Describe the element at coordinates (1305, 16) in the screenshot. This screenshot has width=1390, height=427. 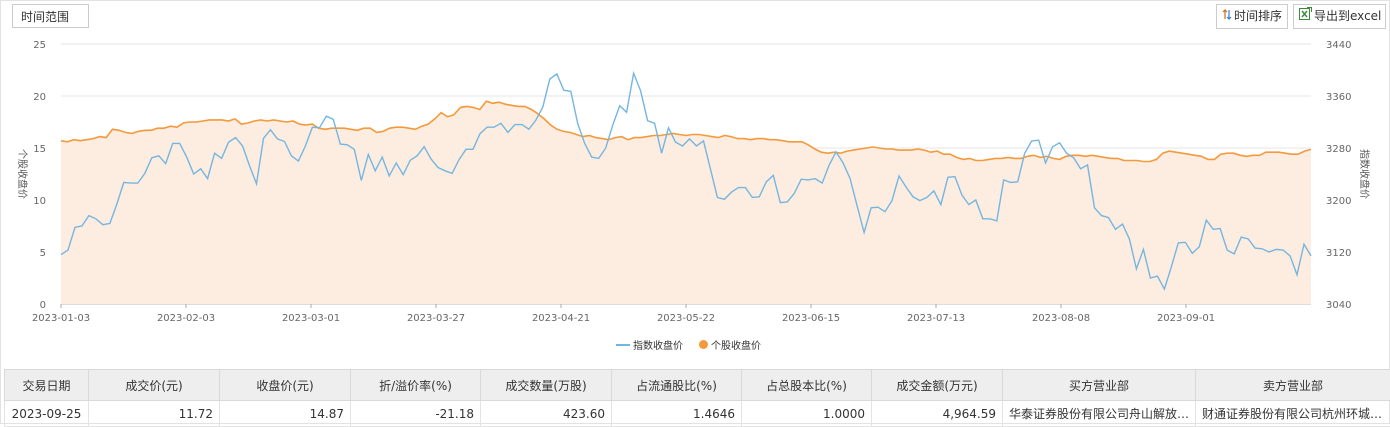
I see `excel-icon` at that location.